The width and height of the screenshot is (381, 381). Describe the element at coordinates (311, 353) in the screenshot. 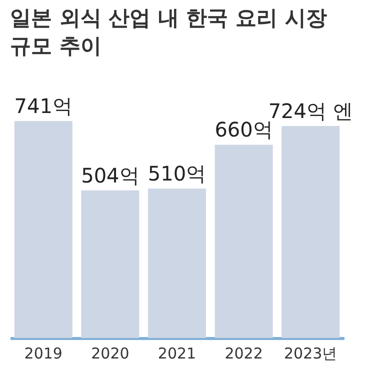

I see `x-tick-label: 2023년` at that location.